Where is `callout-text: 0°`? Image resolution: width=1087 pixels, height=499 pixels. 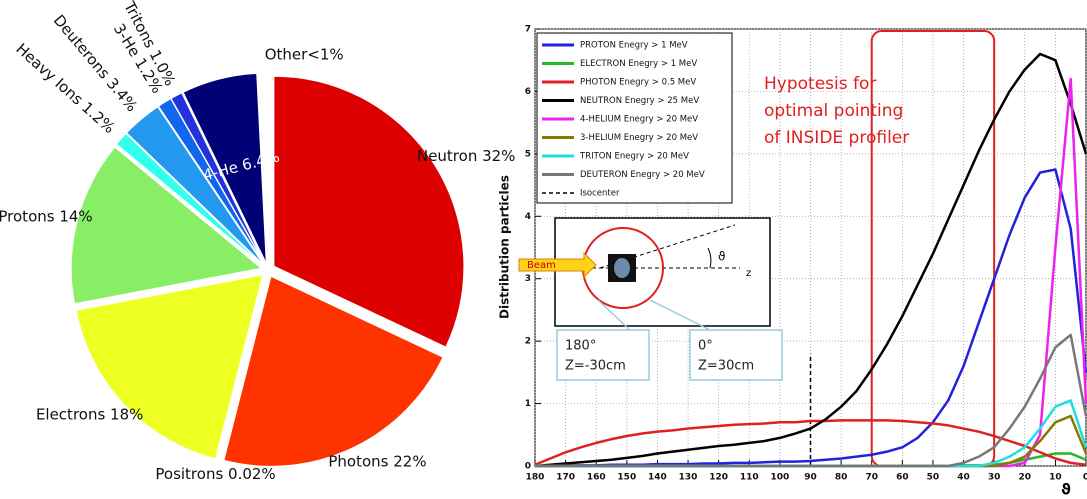
callout-text: 0° is located at coordinates (705, 346).